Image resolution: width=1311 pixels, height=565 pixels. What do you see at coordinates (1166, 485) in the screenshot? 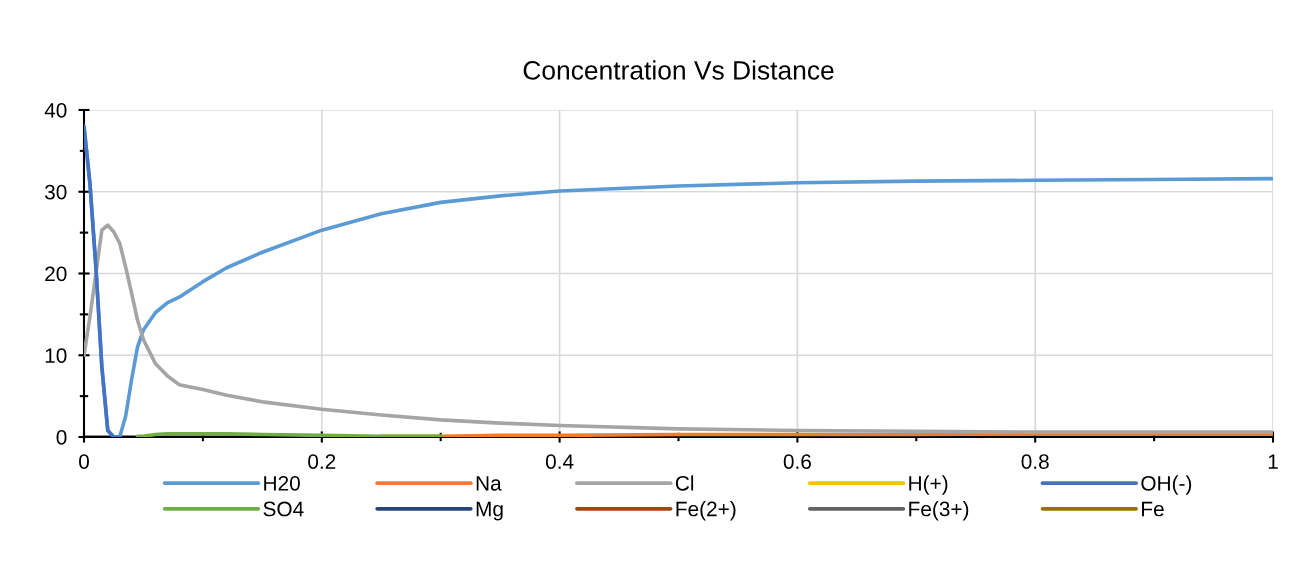
I see `legend-label: OH(-)` at bounding box center [1166, 485].